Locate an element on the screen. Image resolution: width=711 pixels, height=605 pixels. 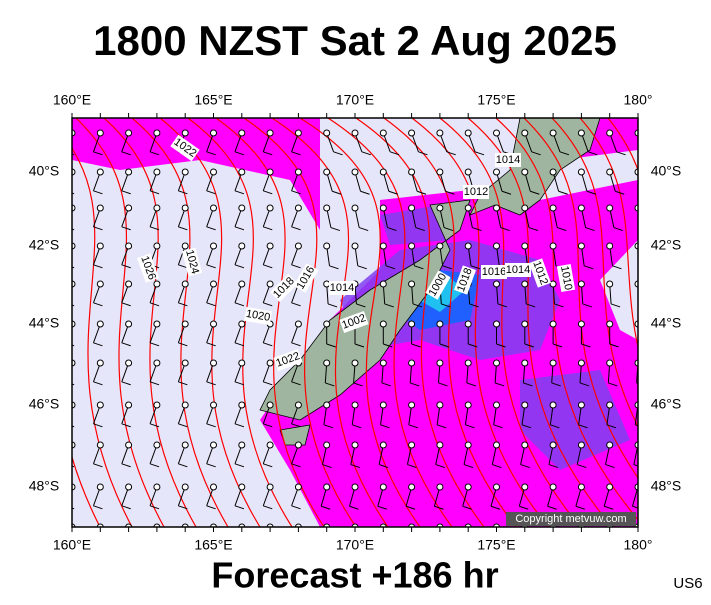
lon-label: 175°E is located at coordinates (496, 545).